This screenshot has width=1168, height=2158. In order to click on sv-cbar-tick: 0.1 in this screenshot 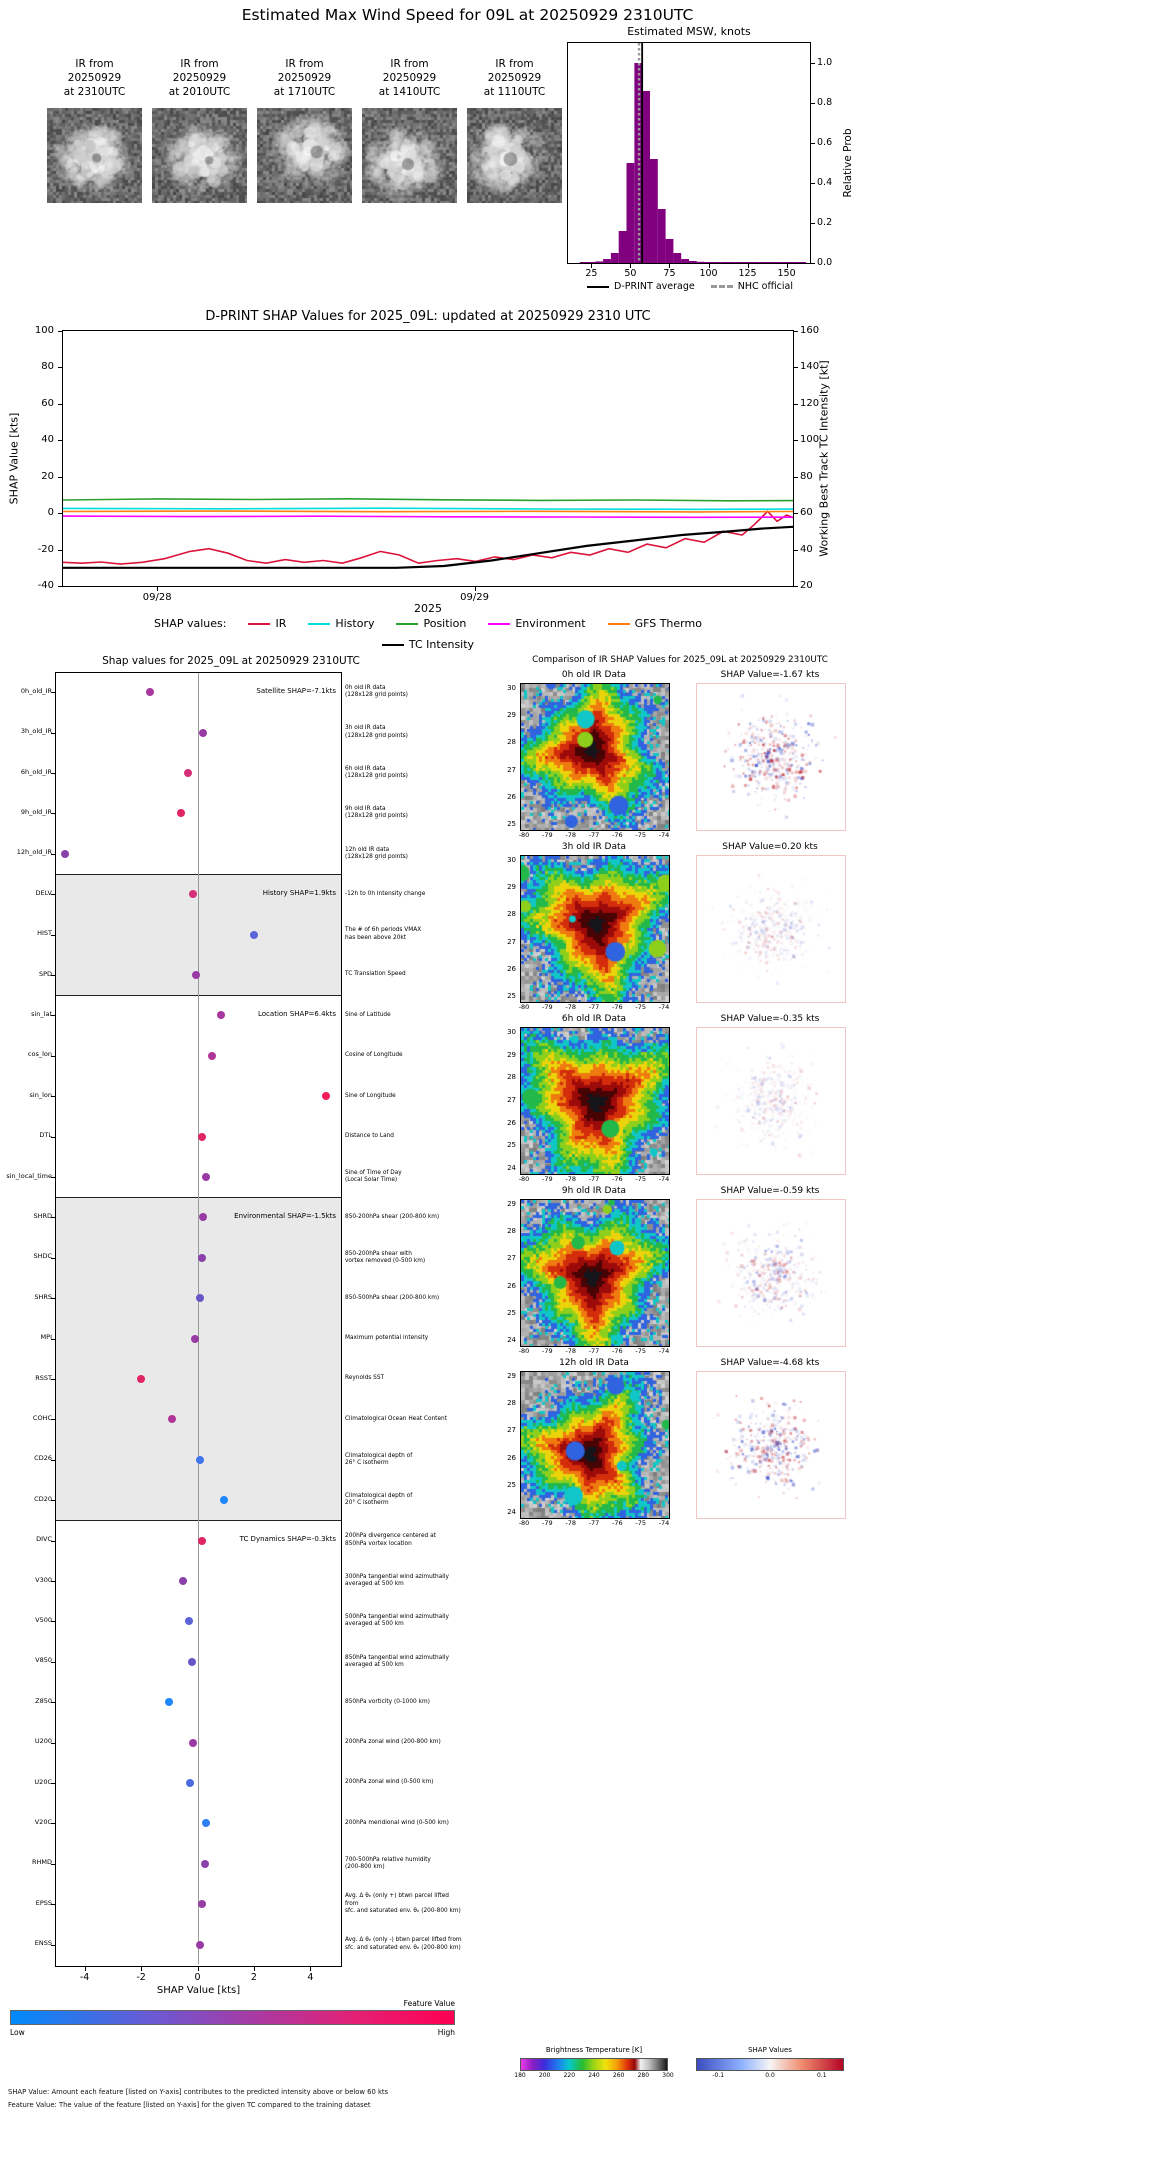, I will do `click(822, 2075)`.